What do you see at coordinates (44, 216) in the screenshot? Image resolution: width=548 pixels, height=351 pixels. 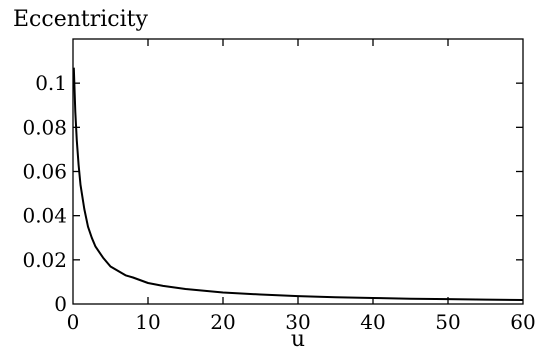 I see `y-tick-label: 0.04` at bounding box center [44, 216].